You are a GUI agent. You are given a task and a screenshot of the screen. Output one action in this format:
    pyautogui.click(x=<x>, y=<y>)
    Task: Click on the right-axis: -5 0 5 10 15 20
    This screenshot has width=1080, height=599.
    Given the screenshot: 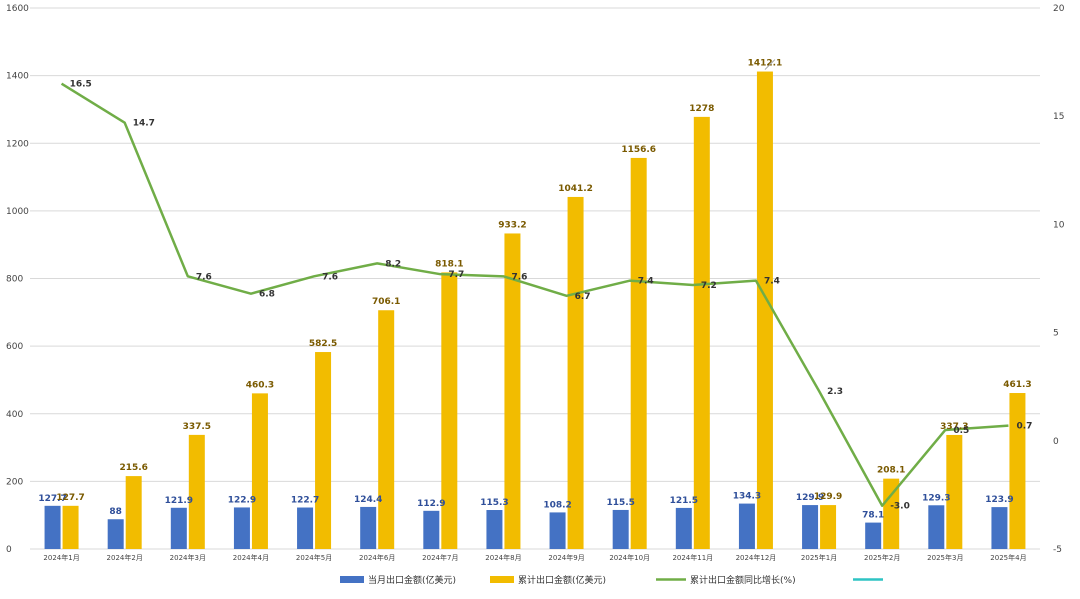 What is the action you would take?
    pyautogui.click(x=1059, y=279)
    